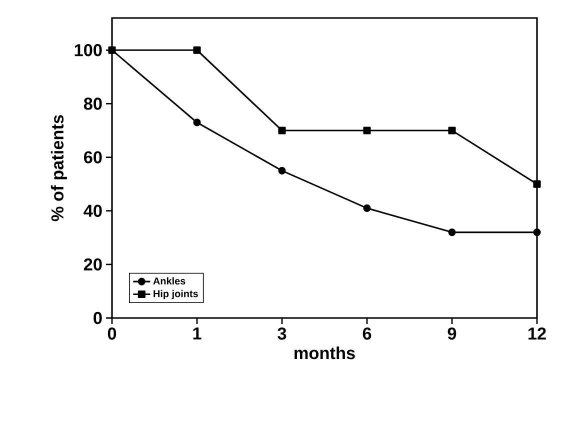  I want to click on y-tick-label: 20, so click(93, 264).